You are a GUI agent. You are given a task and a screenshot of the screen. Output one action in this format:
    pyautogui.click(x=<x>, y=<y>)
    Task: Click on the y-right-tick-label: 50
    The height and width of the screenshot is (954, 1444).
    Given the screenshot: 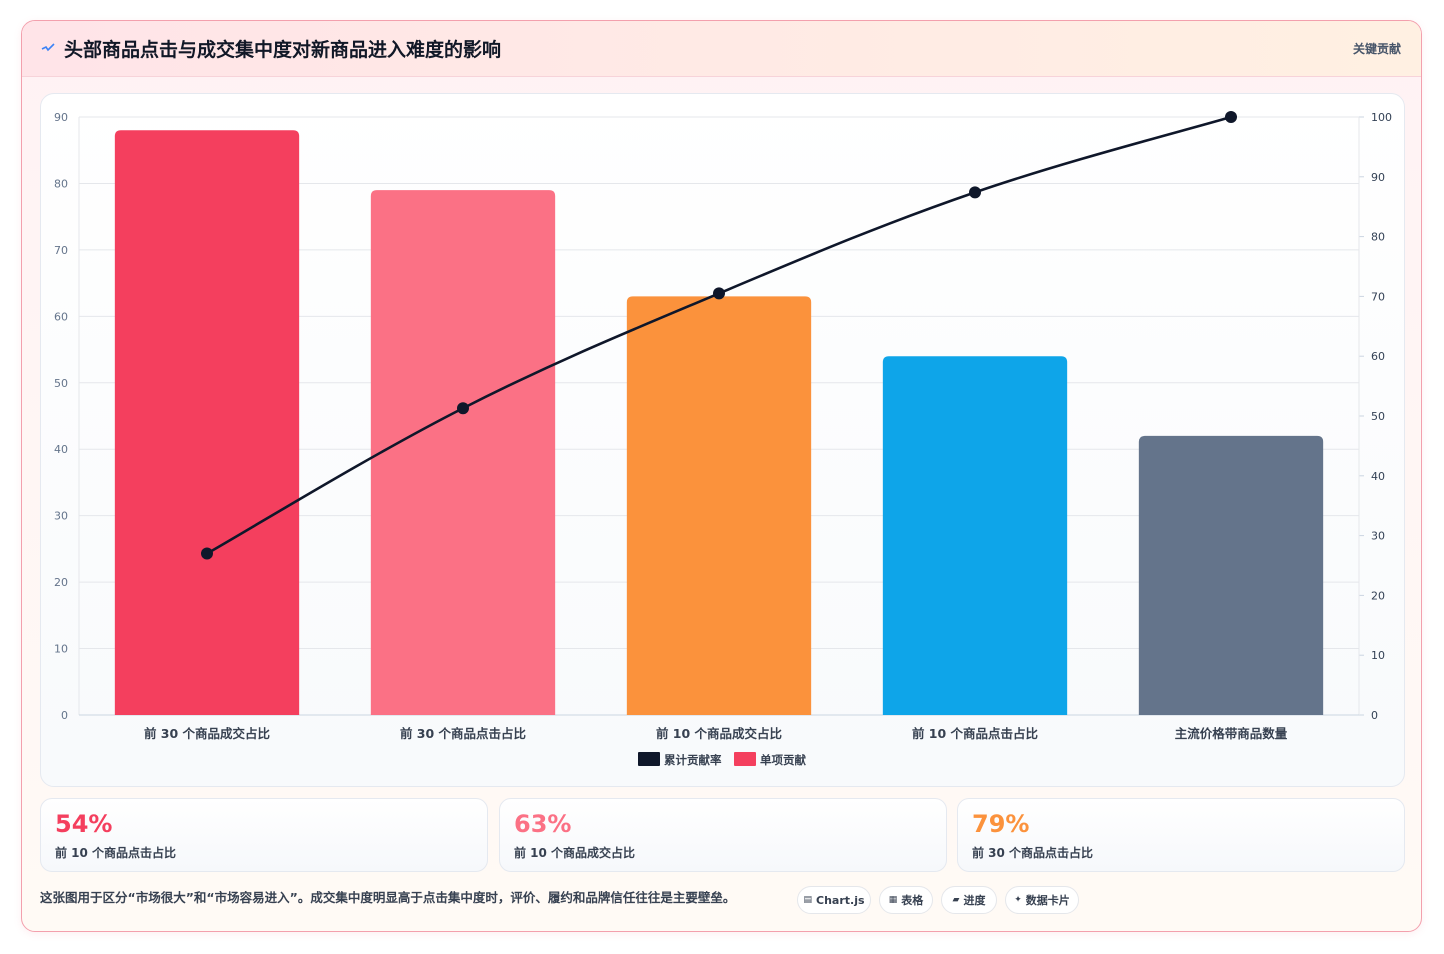 What is the action you would take?
    pyautogui.click(x=1378, y=416)
    